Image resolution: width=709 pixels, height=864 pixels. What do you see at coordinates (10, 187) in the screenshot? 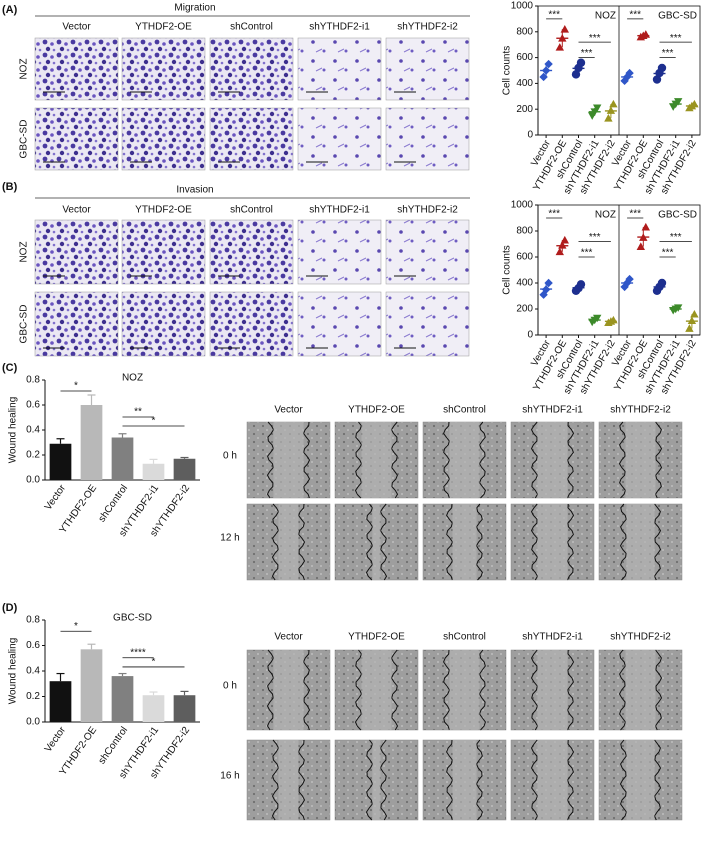
I see `panel-label: (B)` at bounding box center [10, 187].